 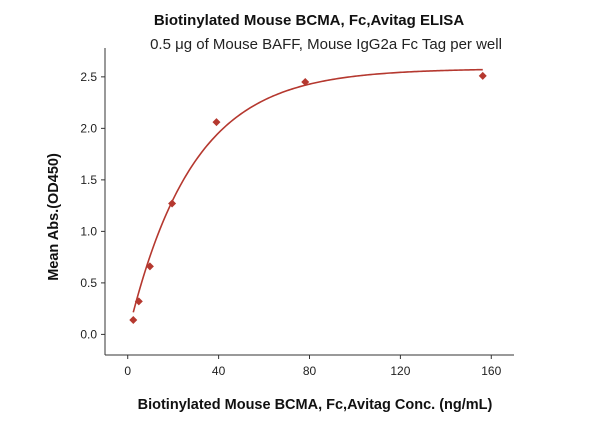 What do you see at coordinates (88, 334) in the screenshot?
I see `y-tick-label: 0.0` at bounding box center [88, 334].